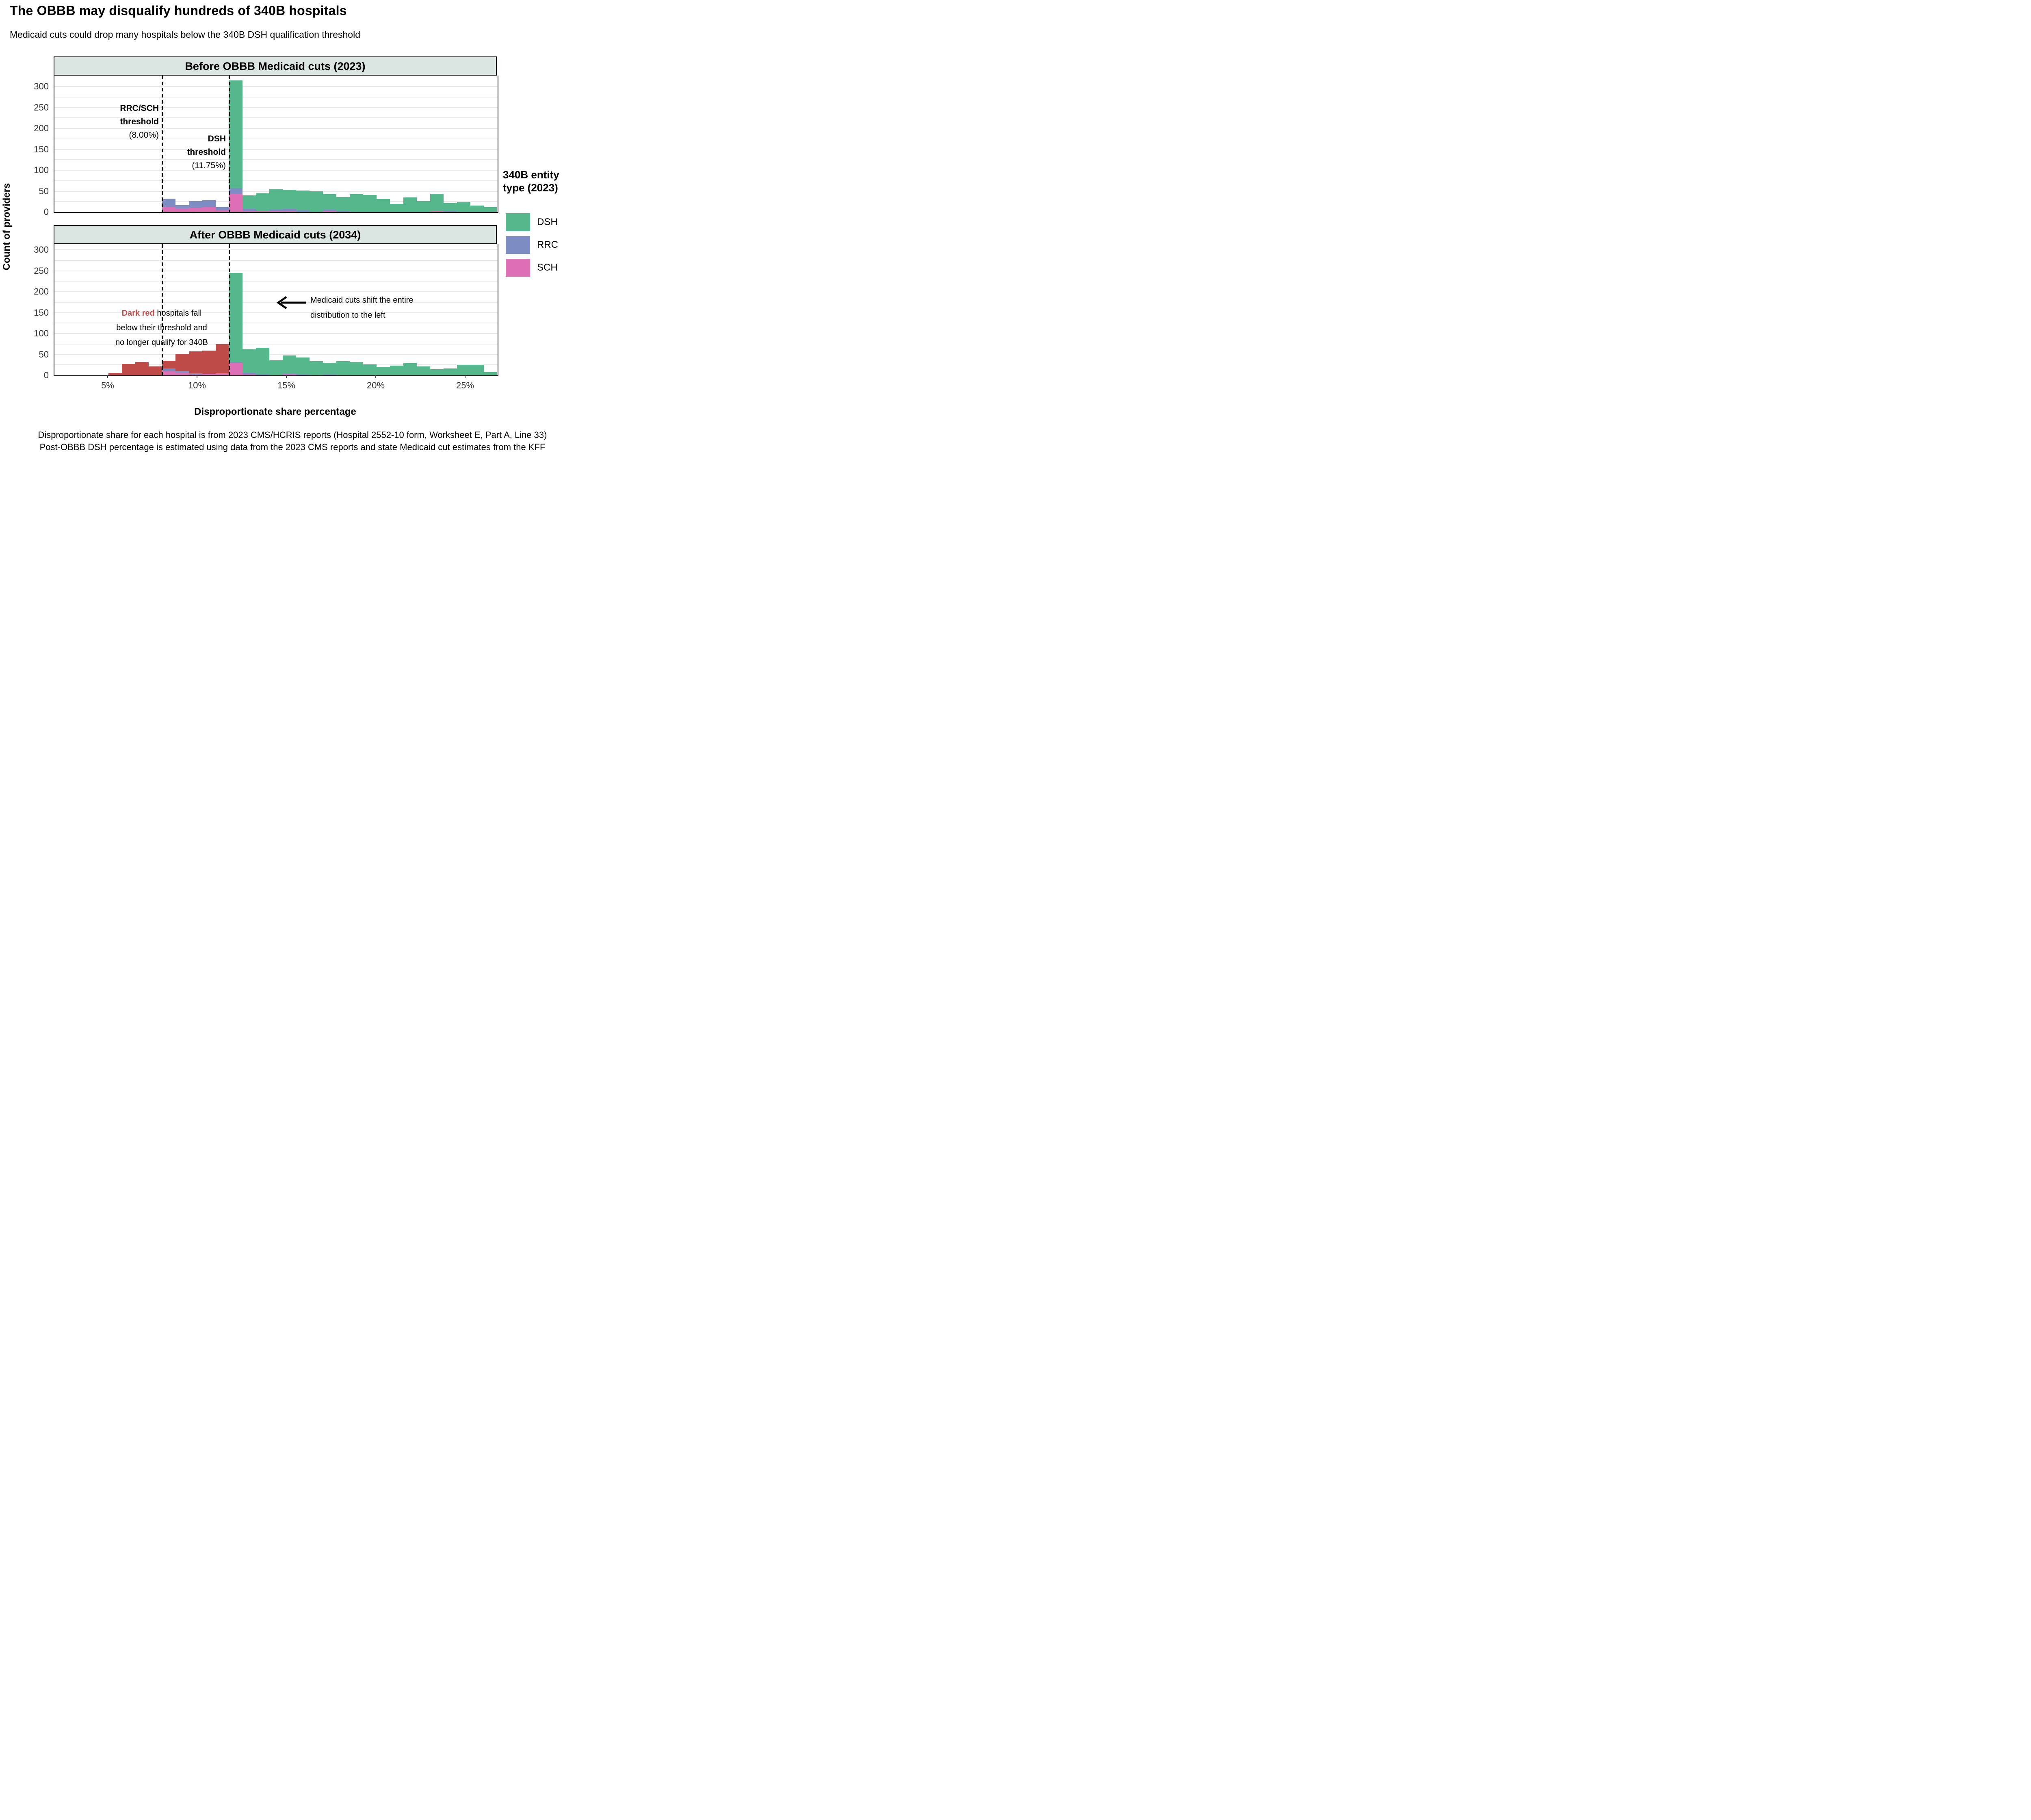 This screenshot has height=1820, width=2031. I want to click on threshold-label-line: DSH, so click(217, 139).